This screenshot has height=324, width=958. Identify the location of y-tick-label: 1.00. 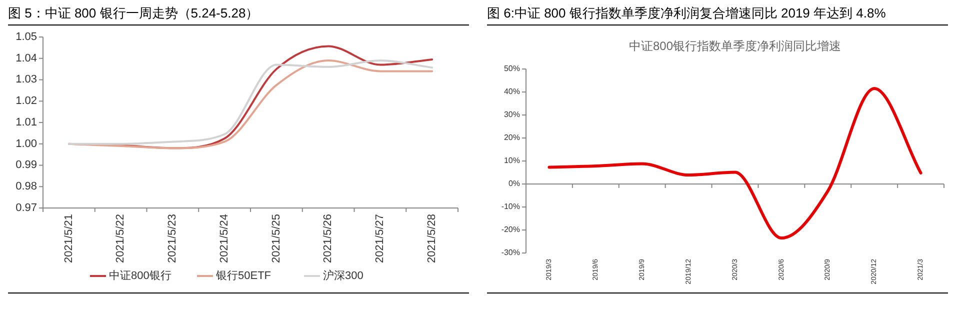
(26, 144).